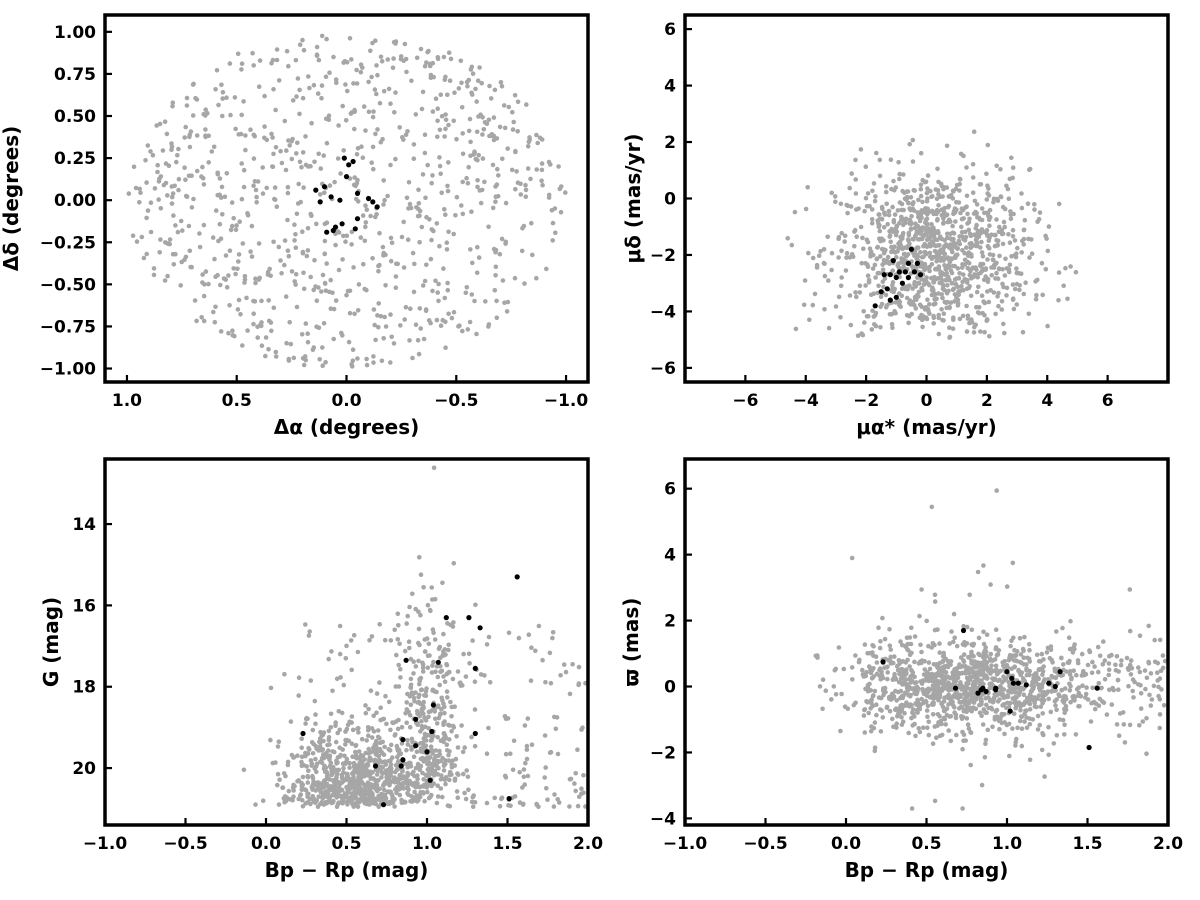 This screenshot has height=900, width=1200. Describe the element at coordinates (1108, 401) in the screenshot. I see `x-tick-label: 6` at that location.